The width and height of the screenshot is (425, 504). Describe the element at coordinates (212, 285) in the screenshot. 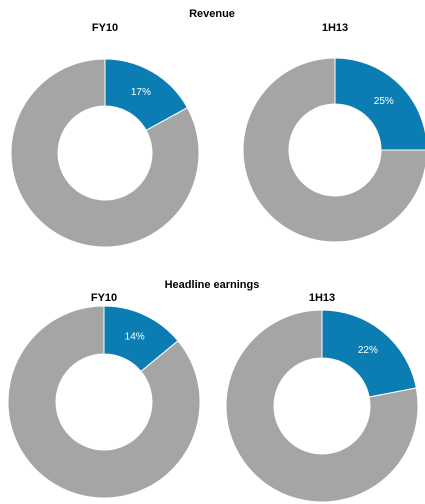

I see `group-title: Headline earnings` at that location.